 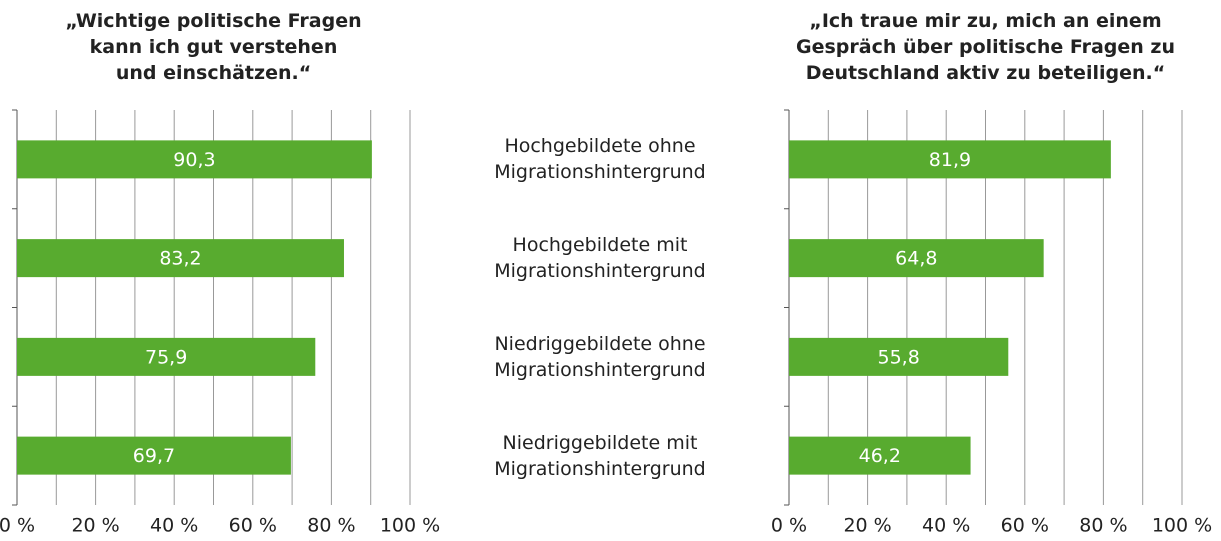 I want to click on value-label: 75,9, so click(x=166, y=357).